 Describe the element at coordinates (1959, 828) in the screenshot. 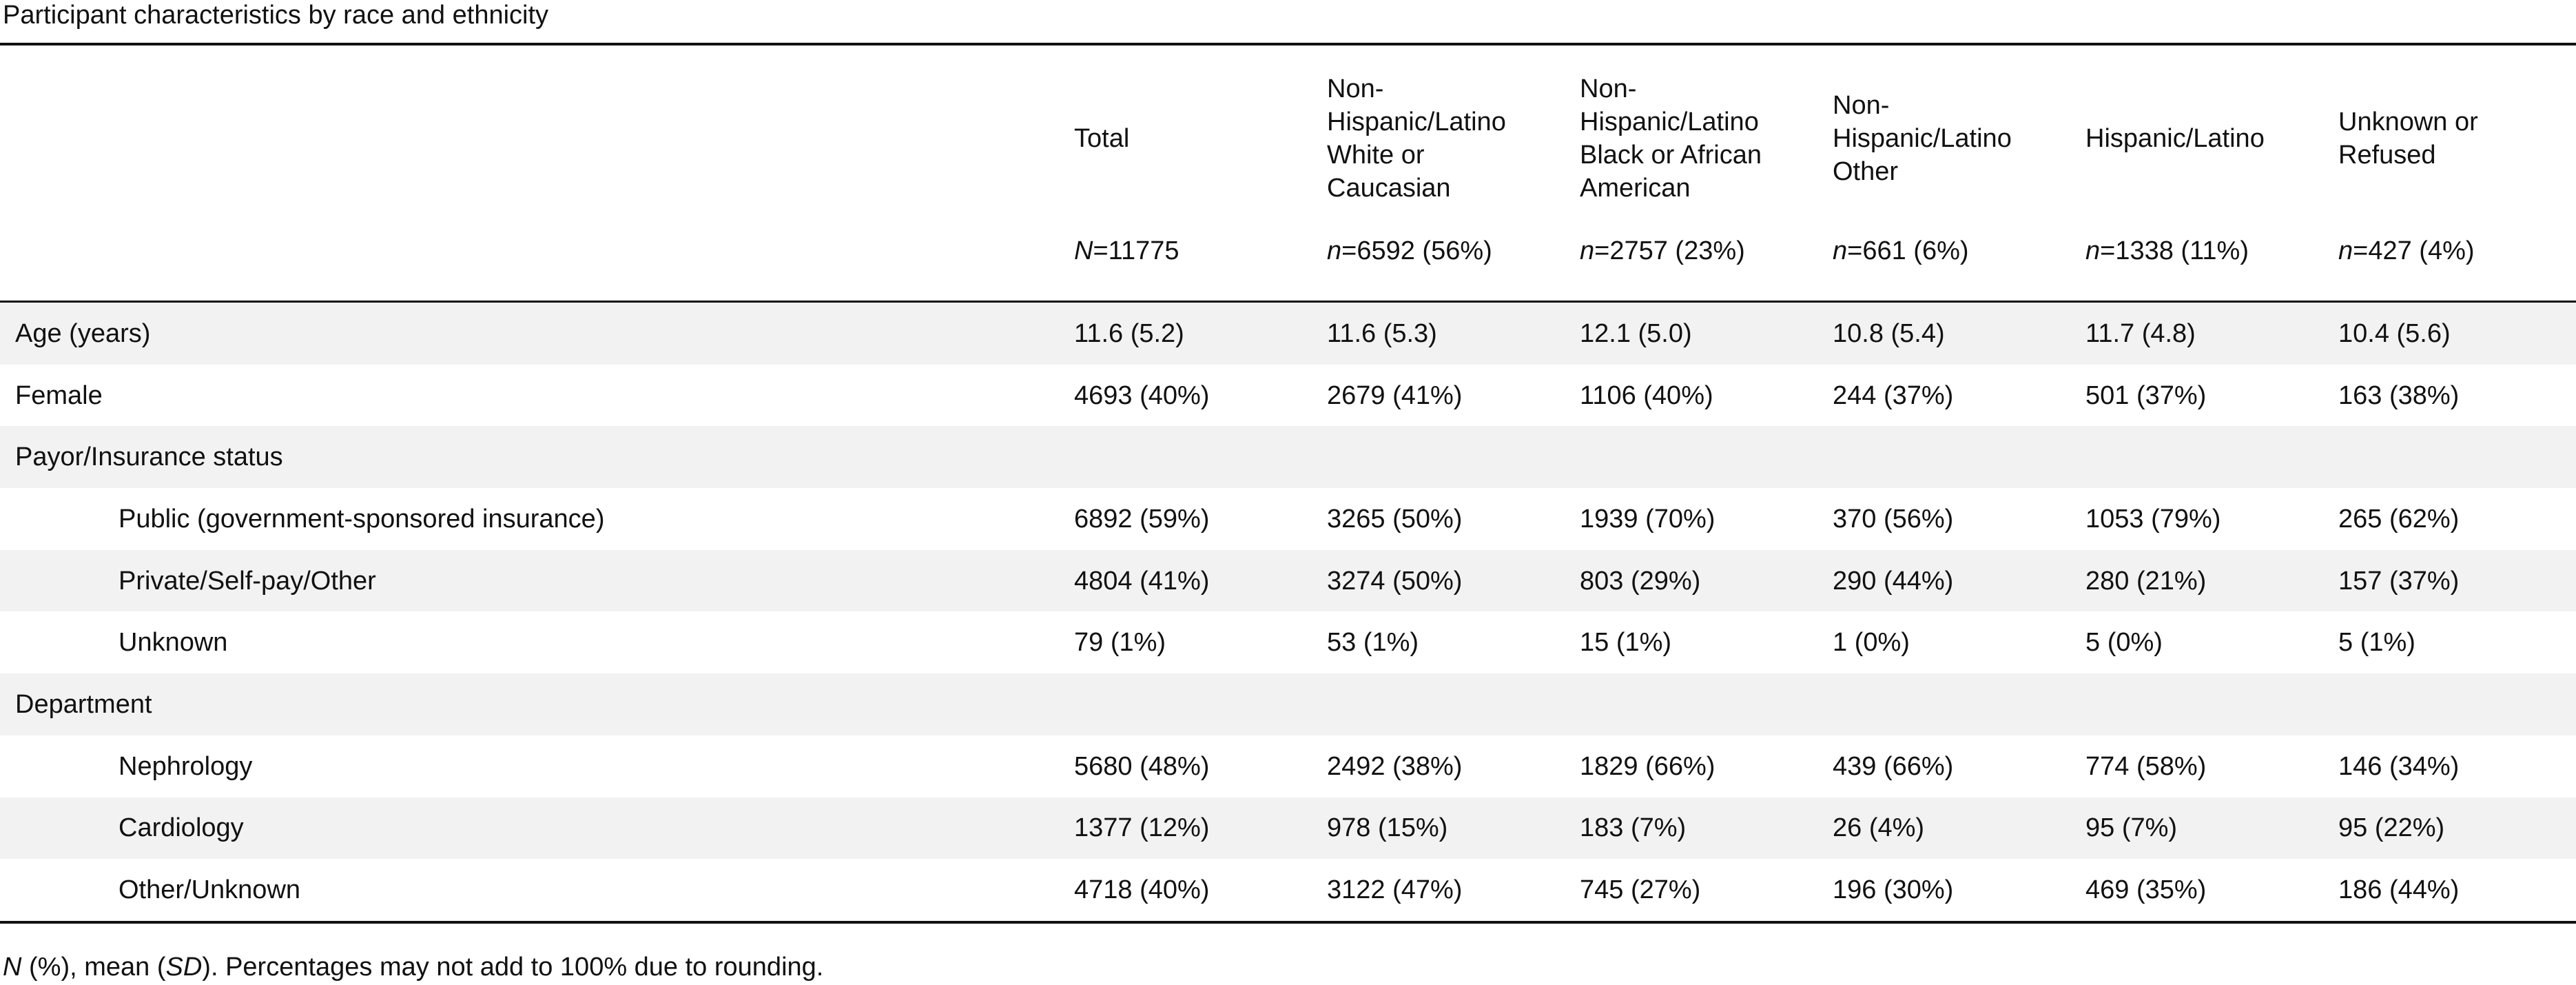

I see `table-cell: 26 (4%)` at that location.